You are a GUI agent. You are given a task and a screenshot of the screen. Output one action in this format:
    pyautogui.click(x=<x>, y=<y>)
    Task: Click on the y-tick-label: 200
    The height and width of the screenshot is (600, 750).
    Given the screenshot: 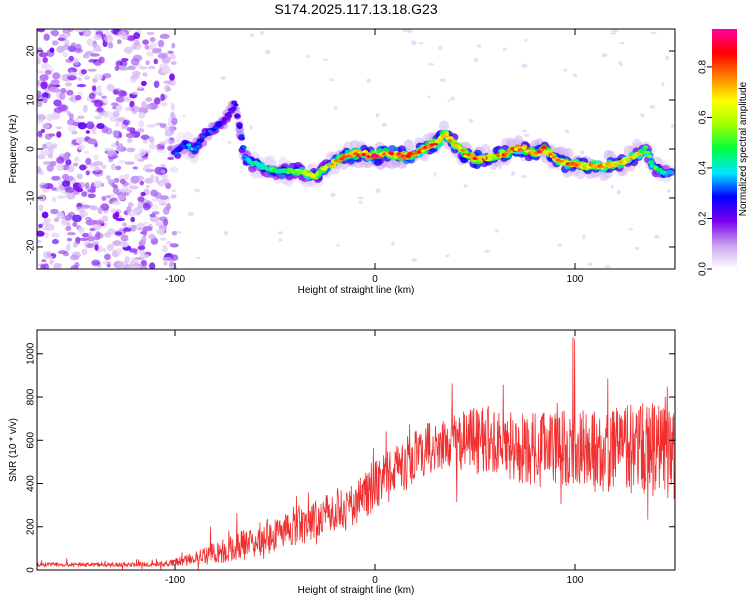 What is the action you would take?
    pyautogui.click(x=31, y=526)
    